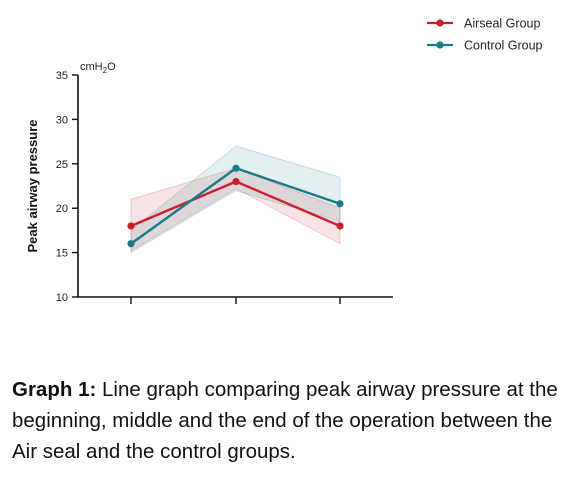 Image resolution: width=585 pixels, height=484 pixels. I want to click on y-tick-label-15: 15, so click(62, 254).